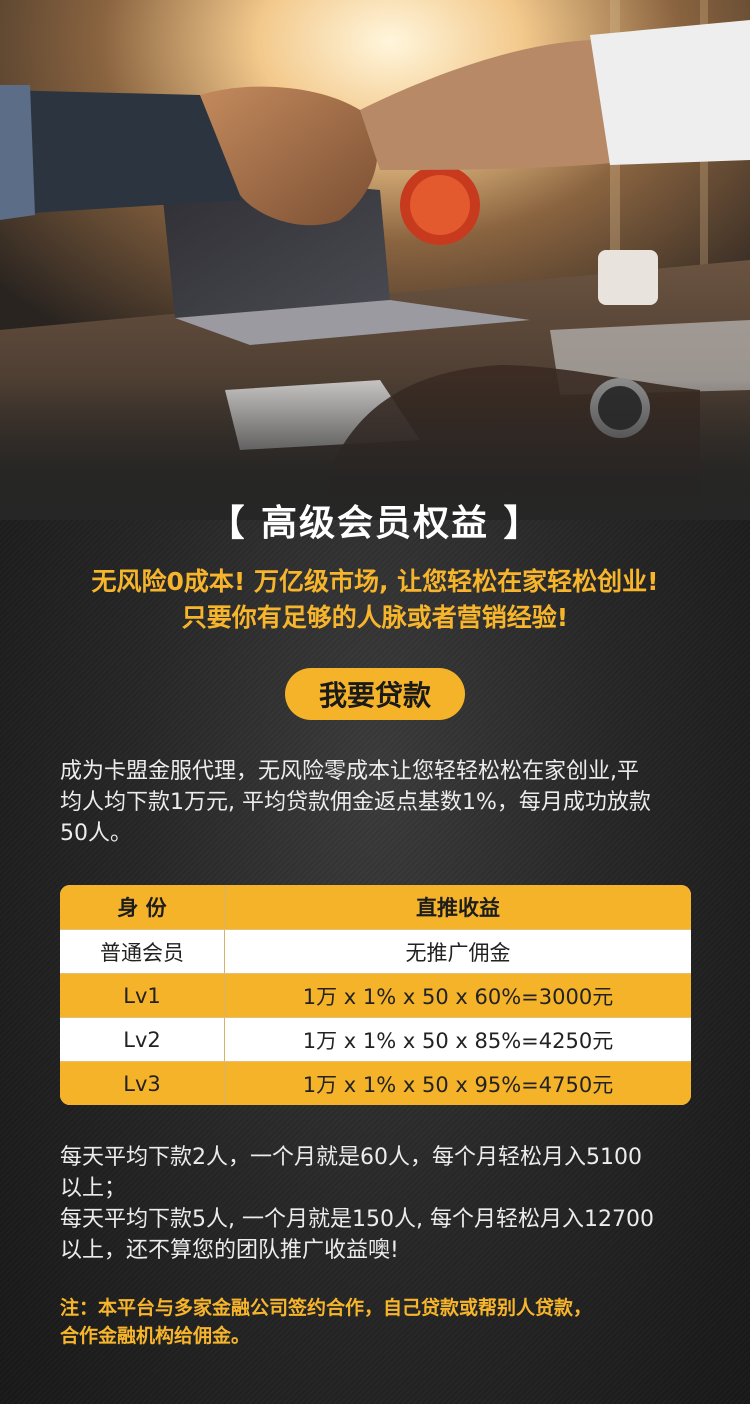  What do you see at coordinates (93, 1188) in the screenshot?
I see `summary-line: 以上；` at bounding box center [93, 1188].